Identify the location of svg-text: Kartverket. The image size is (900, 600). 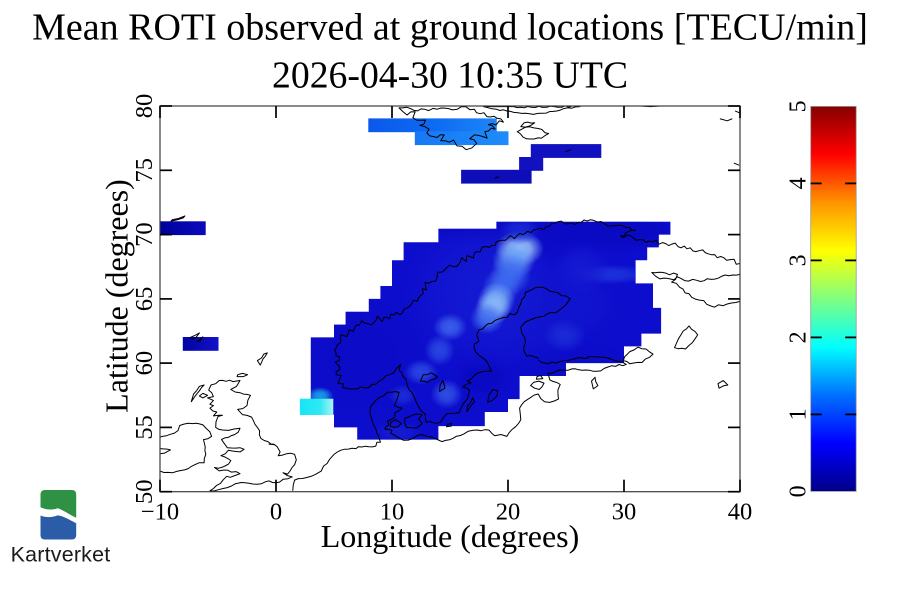
(61, 555).